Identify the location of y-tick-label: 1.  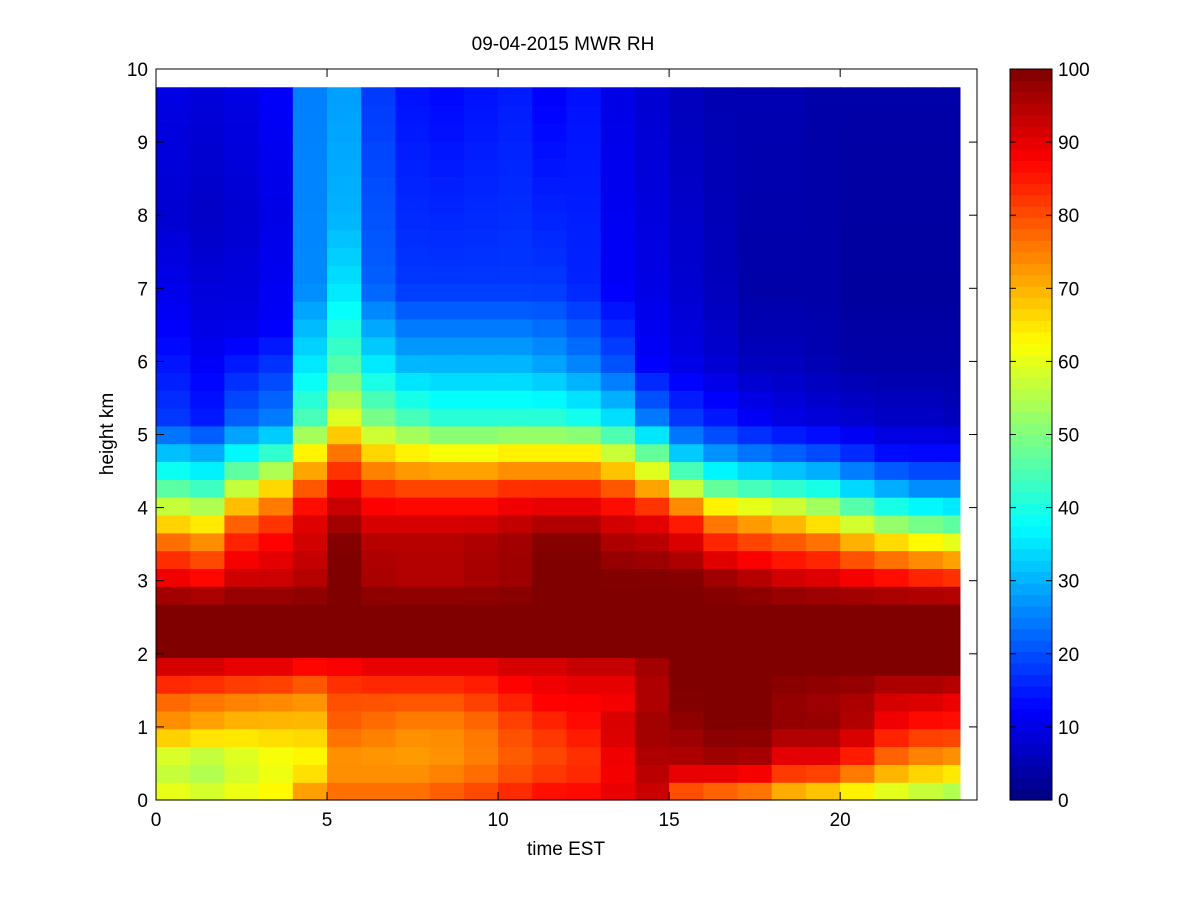
(142, 728).